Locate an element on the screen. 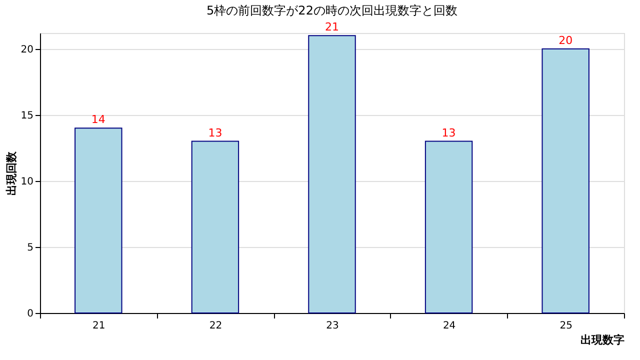 The width and height of the screenshot is (640, 360). y-axis-title: 出現回数 is located at coordinates (11, 173).